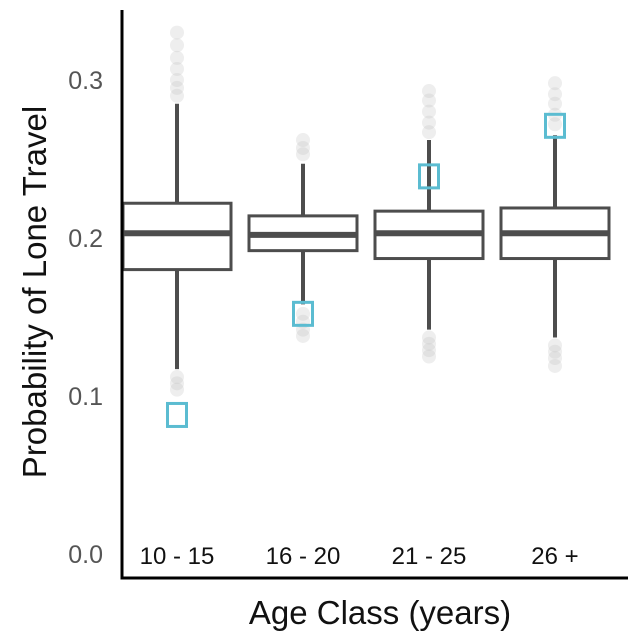 The width and height of the screenshot is (630, 635). I want to click on x-category-label: 10 - 15, so click(177, 556).